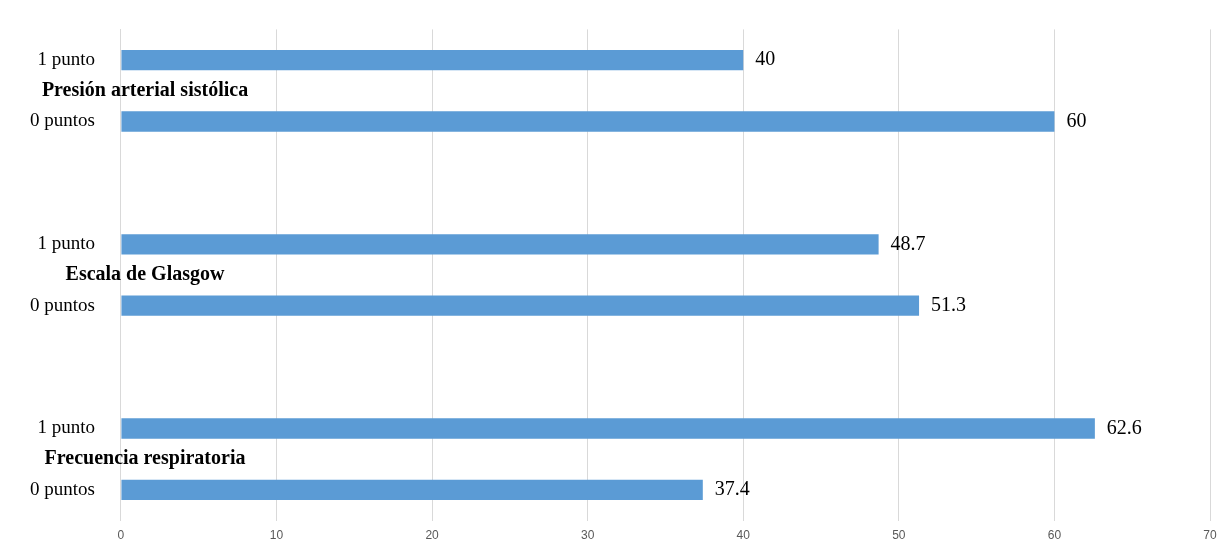 Image resolution: width=1230 pixels, height=557 pixels. What do you see at coordinates (949, 303) in the screenshot?
I see `data-label: 51.3` at bounding box center [949, 303].